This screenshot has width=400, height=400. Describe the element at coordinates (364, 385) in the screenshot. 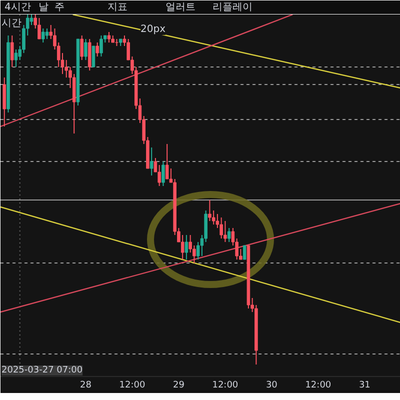

I see `x-tick-label: 31` at that location.